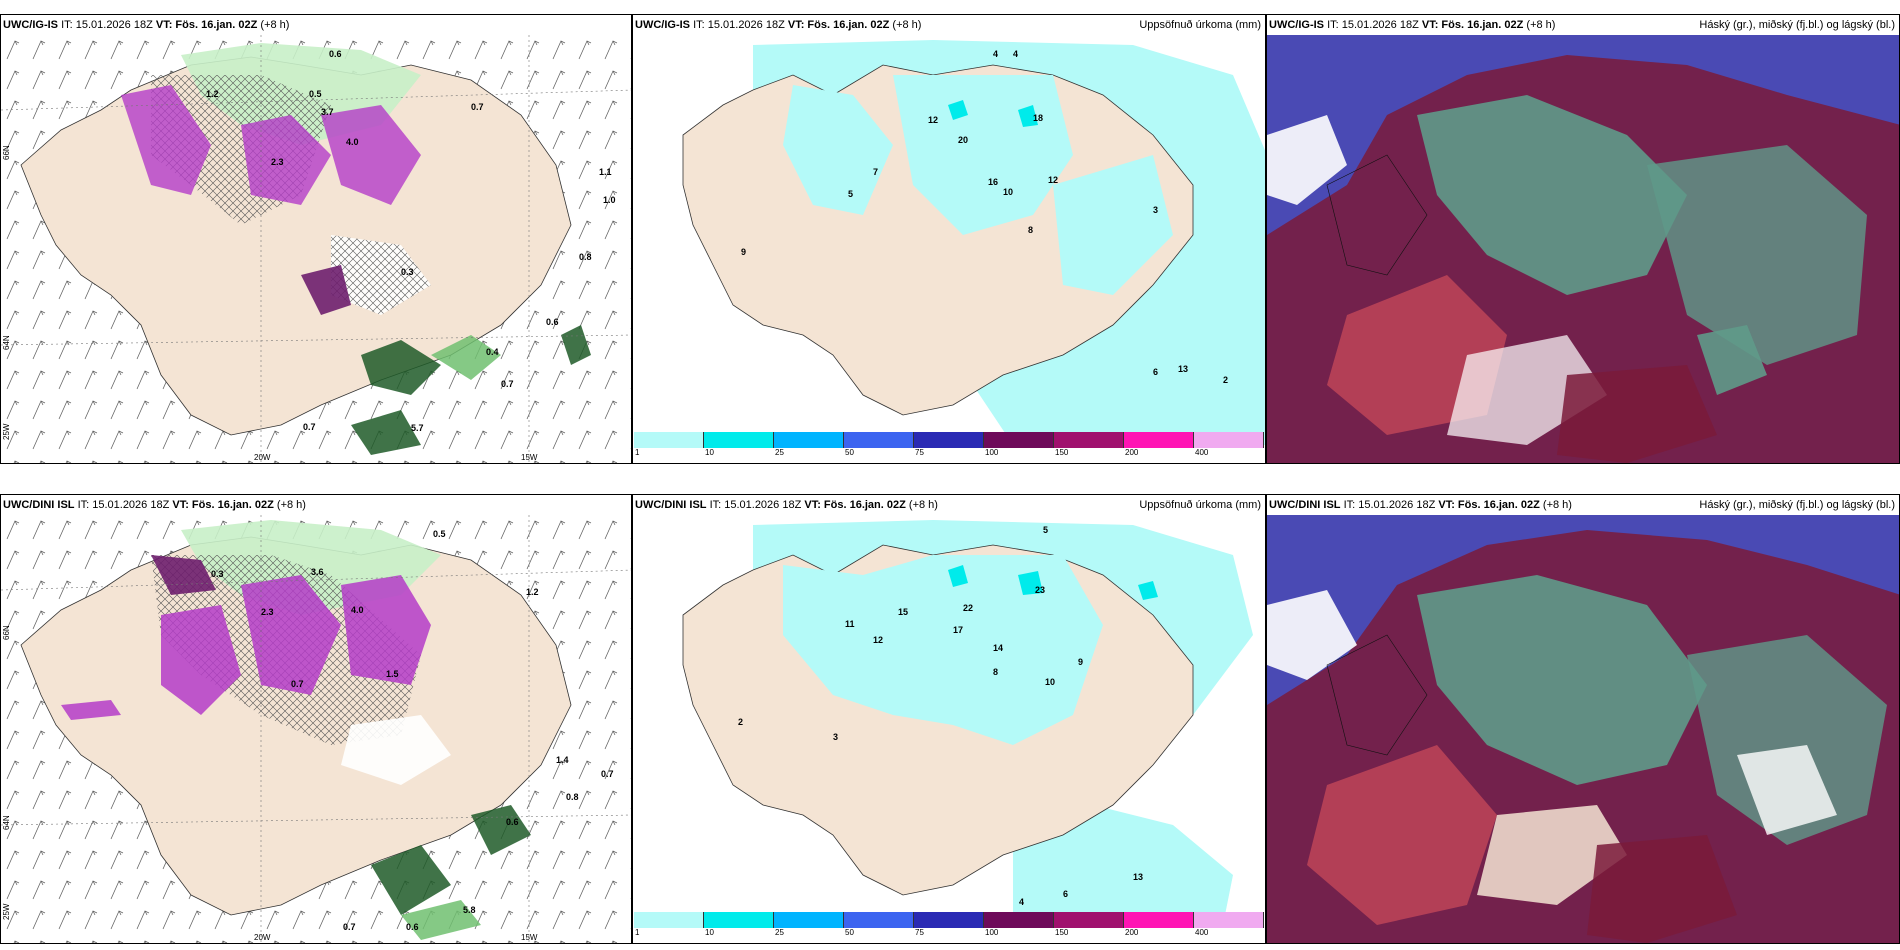 The width and height of the screenshot is (1900, 950). Describe the element at coordinates (492, 352) in the screenshot. I see `value-label: 0.4` at that location.